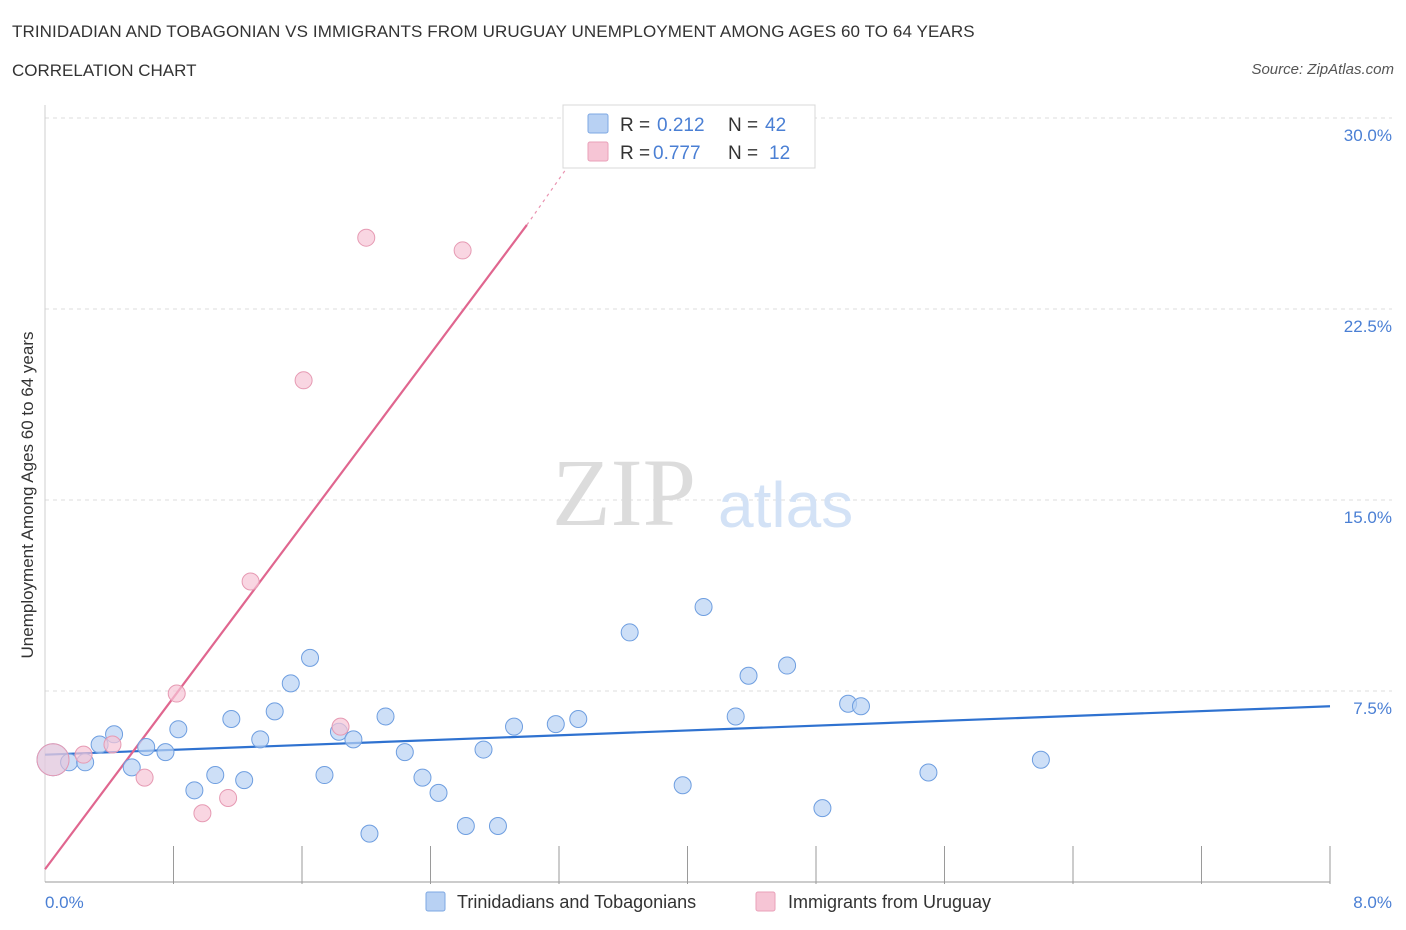  What do you see at coordinates (435, 901) in the screenshot?
I see `series-legend-swatch-blue` at bounding box center [435, 901].